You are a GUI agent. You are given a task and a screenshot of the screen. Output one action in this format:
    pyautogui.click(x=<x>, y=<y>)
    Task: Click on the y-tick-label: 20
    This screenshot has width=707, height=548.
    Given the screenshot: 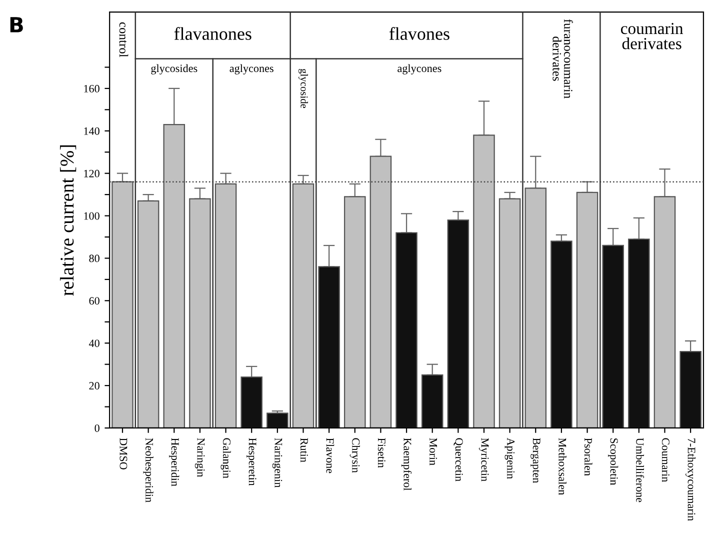 What is the action you would take?
    pyautogui.click(x=94, y=386)
    